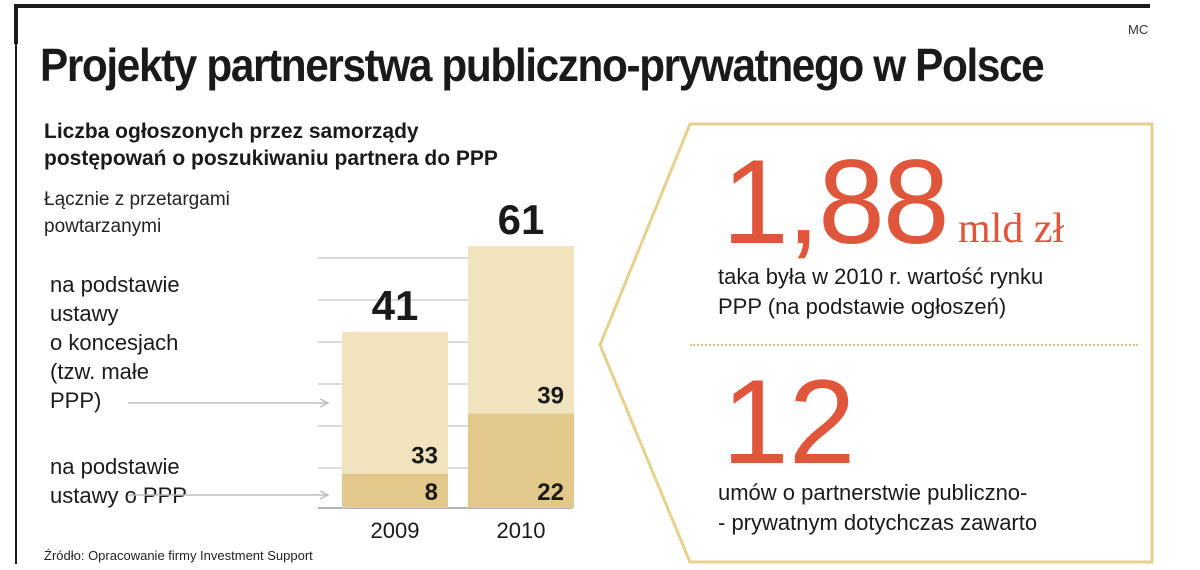  What do you see at coordinates (550, 492) in the screenshot?
I see `segment-value-label: 22` at bounding box center [550, 492].